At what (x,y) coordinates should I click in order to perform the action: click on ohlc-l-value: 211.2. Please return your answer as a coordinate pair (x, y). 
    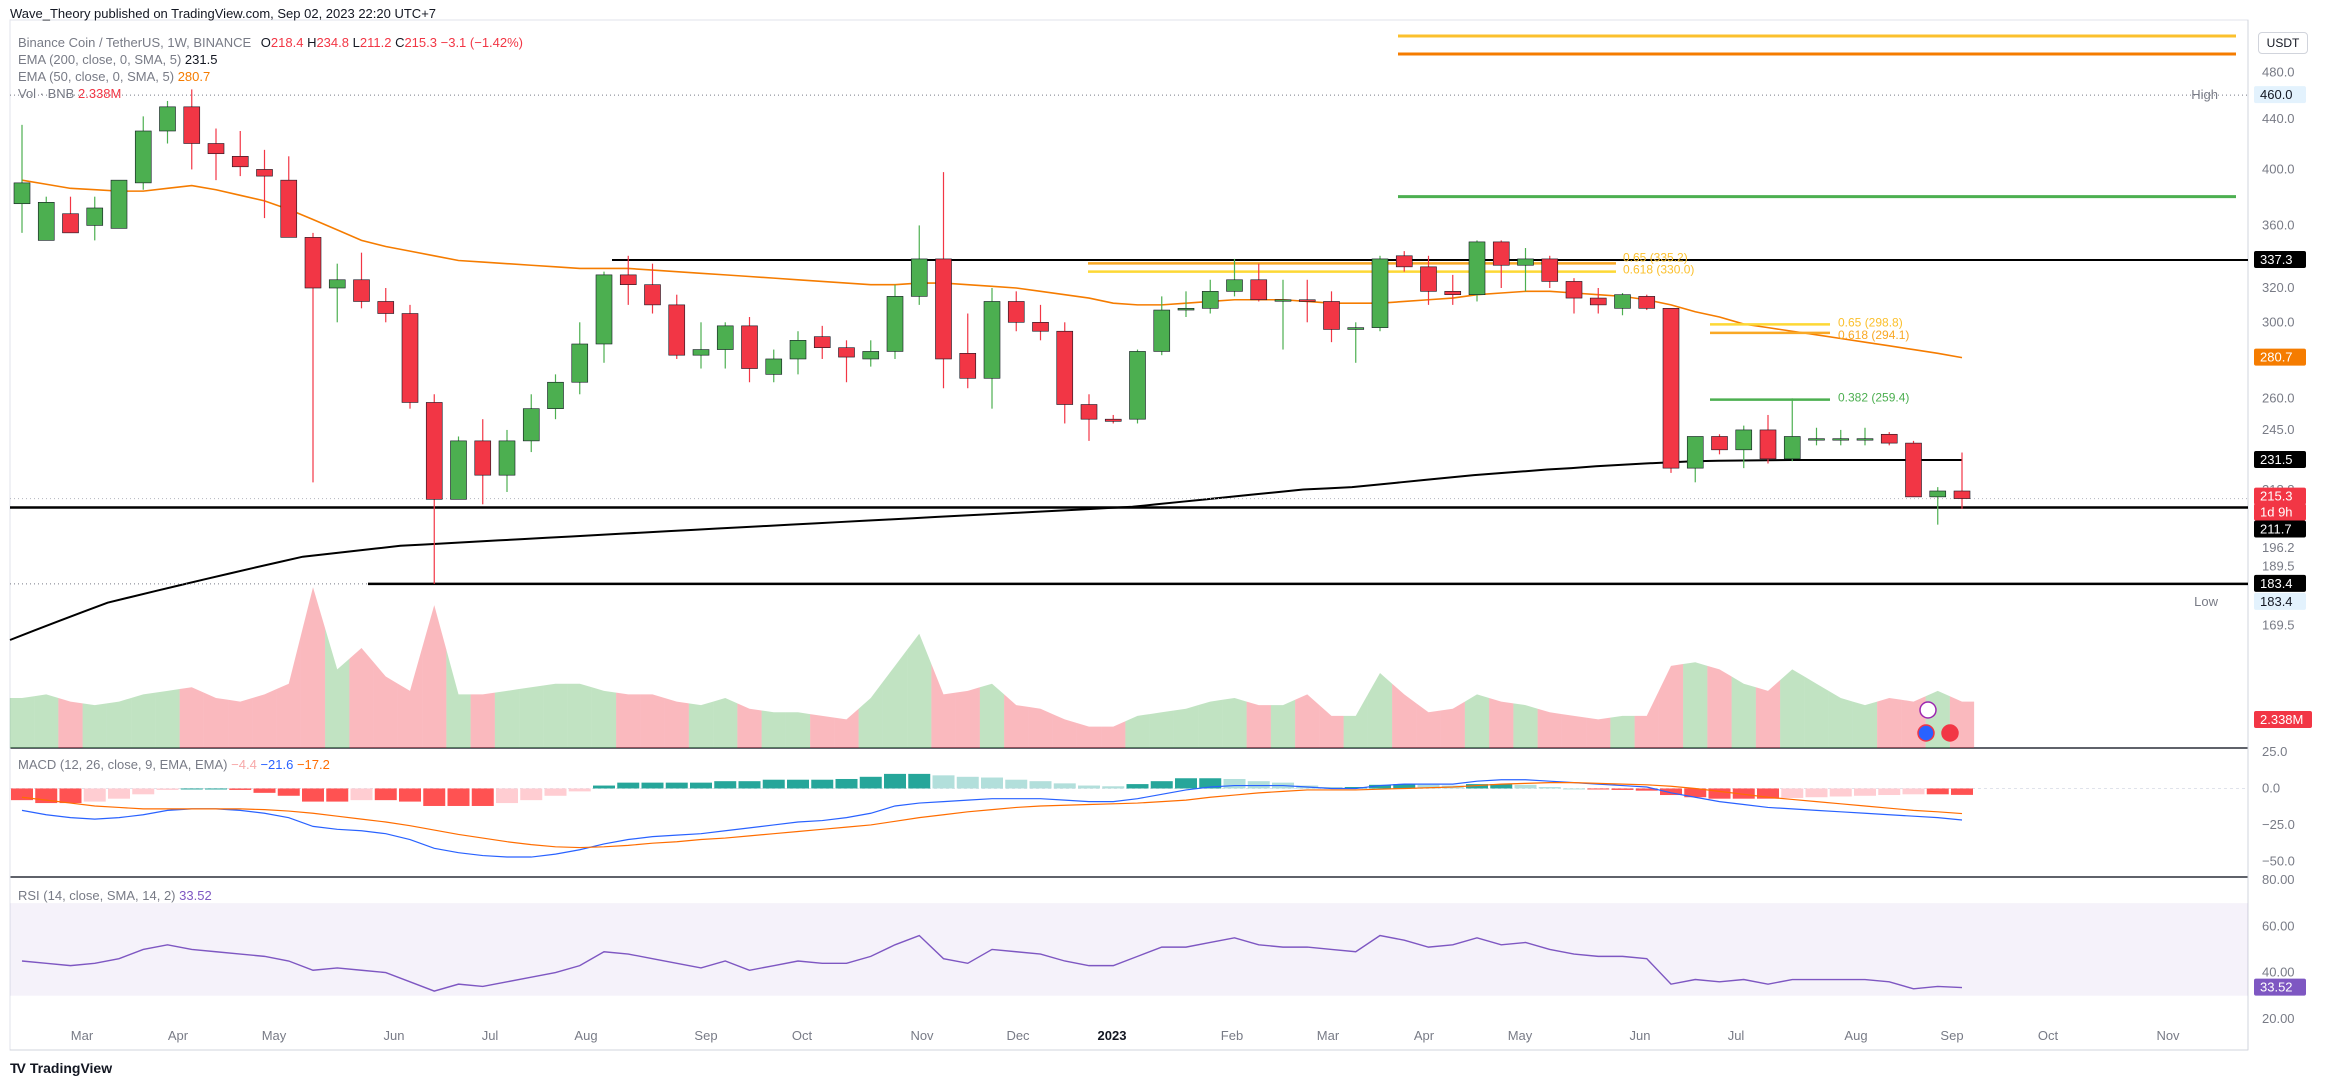
    Looking at the image, I should click on (375, 42).